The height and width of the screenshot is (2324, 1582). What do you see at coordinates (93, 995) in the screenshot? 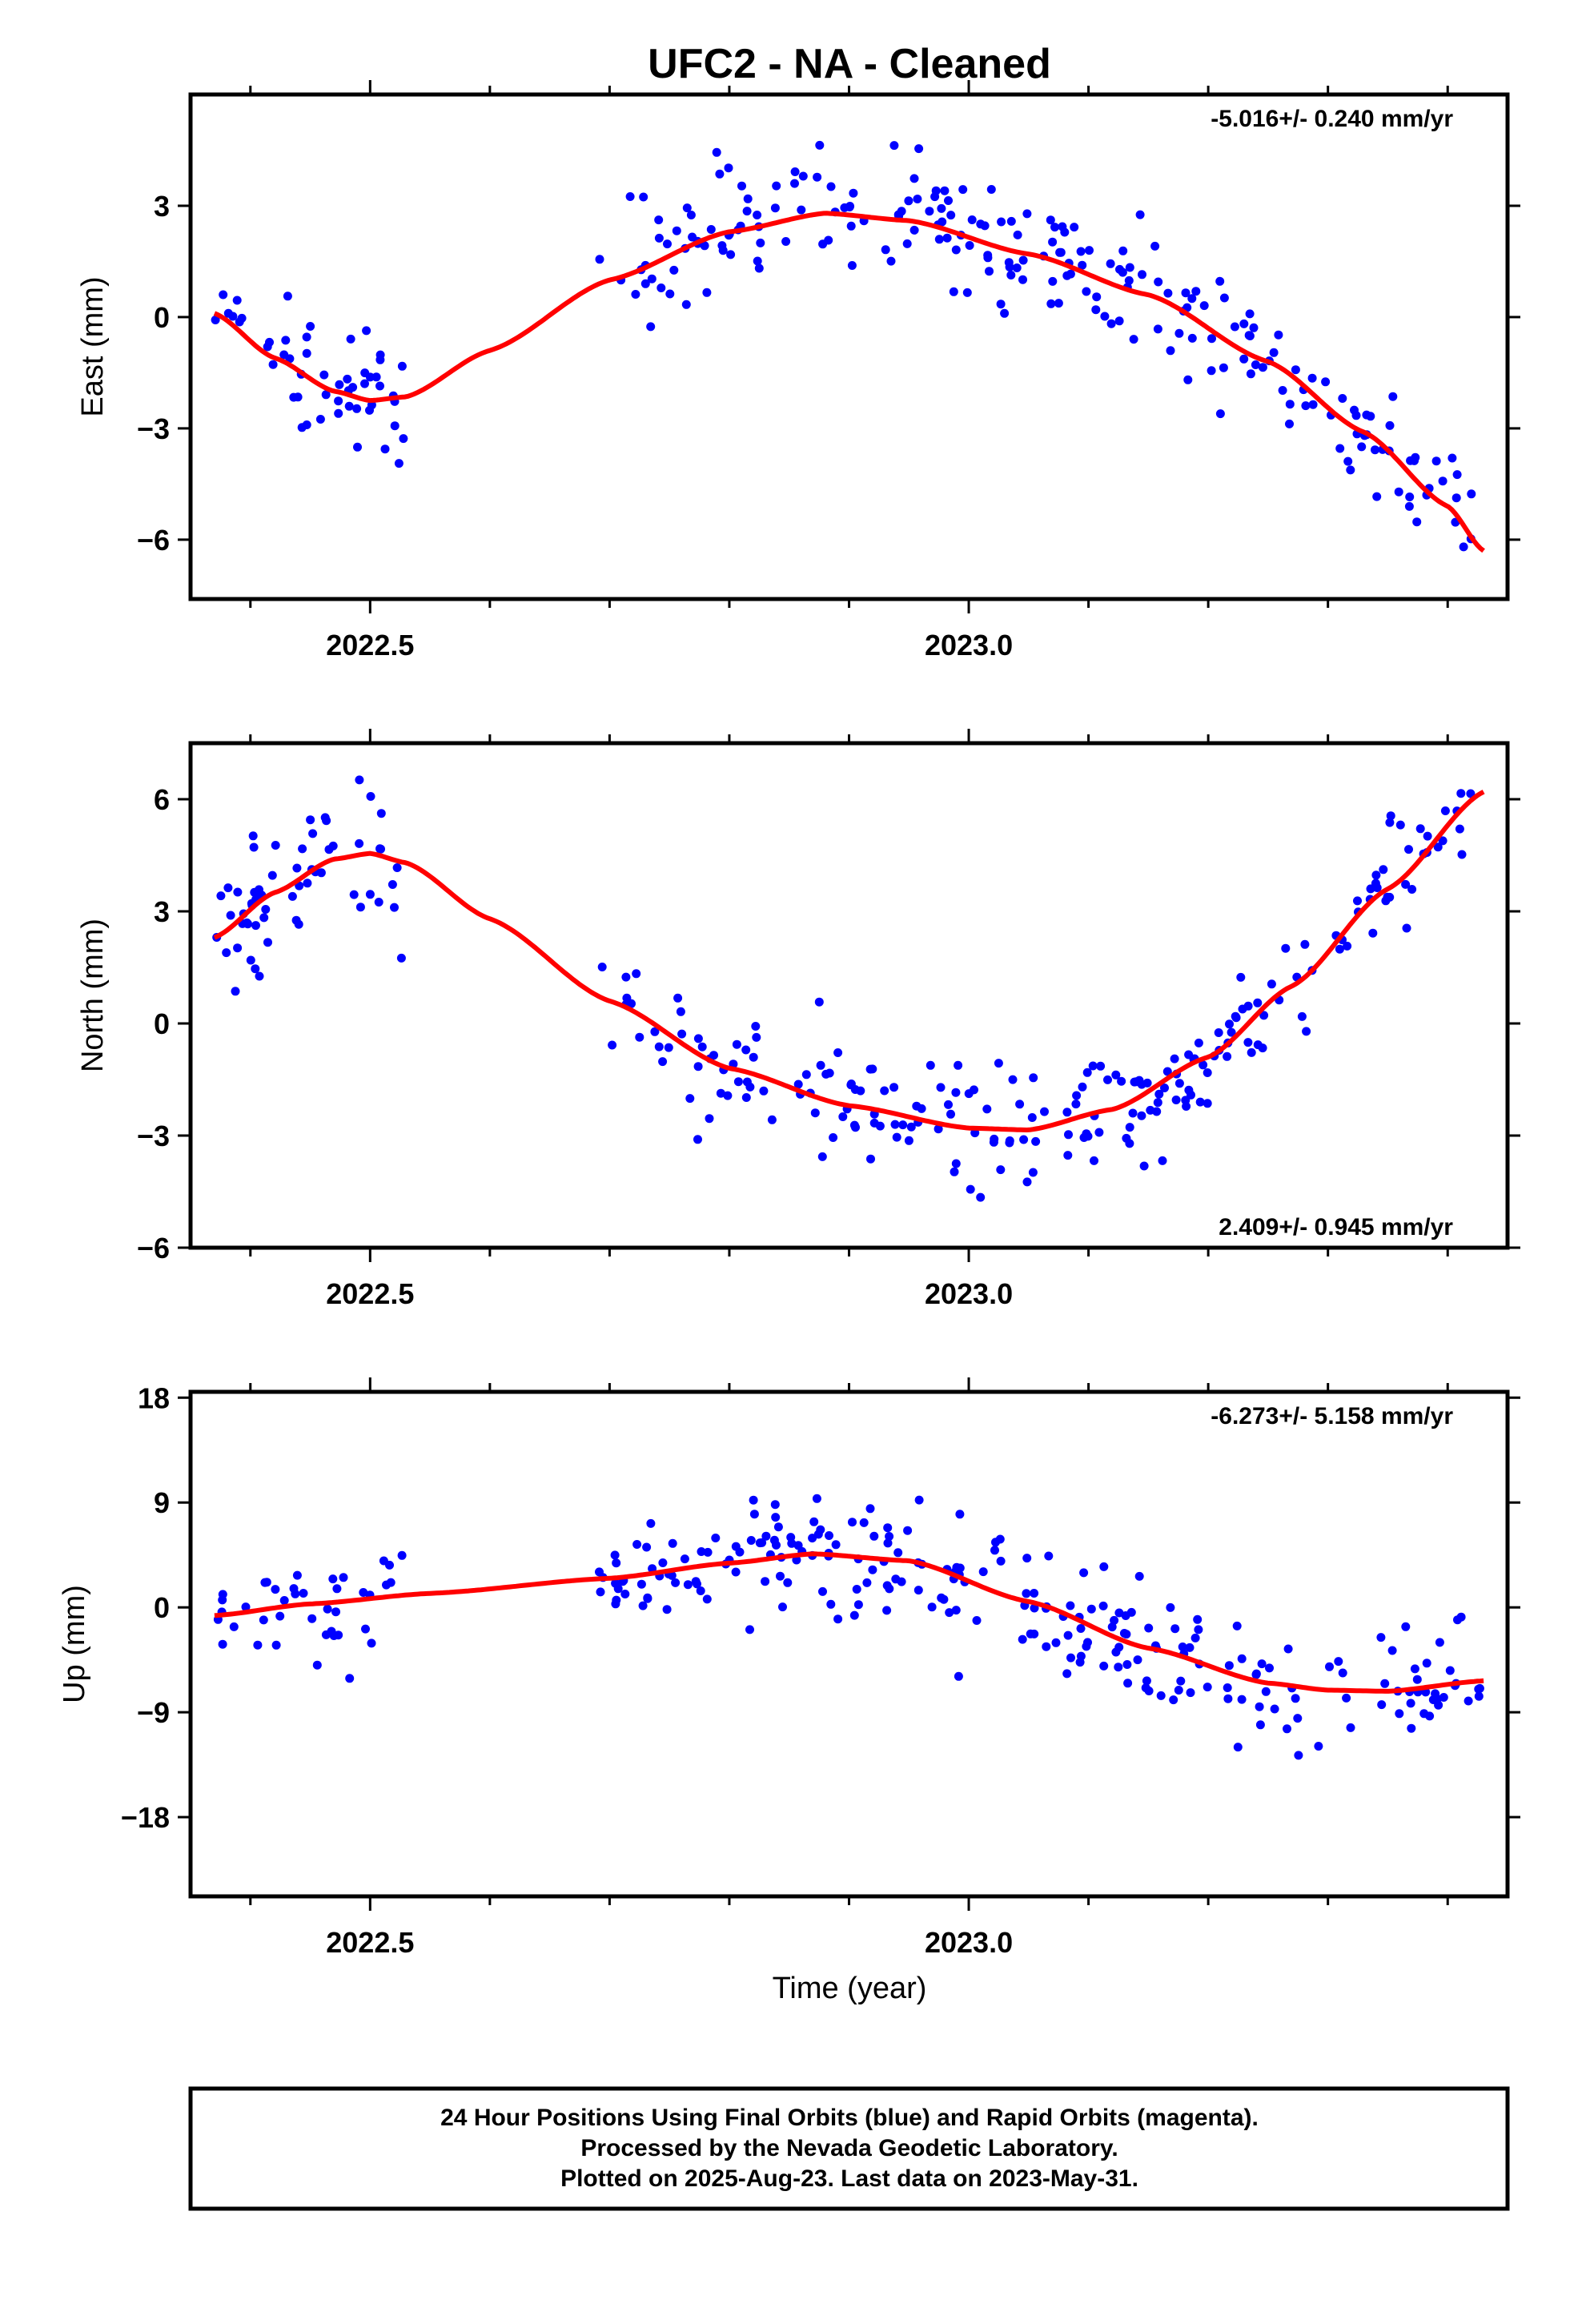
I see `y-axis-label: North (mm)` at bounding box center [93, 995].